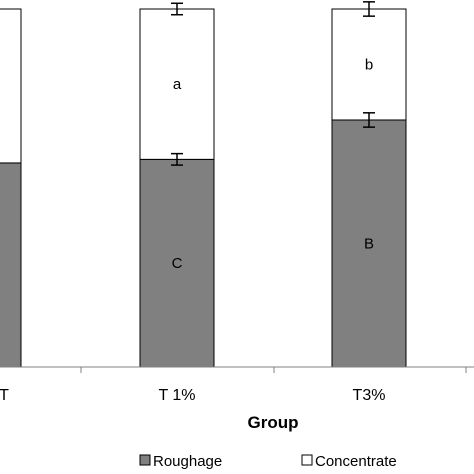  What do you see at coordinates (273, 83) in the screenshot?
I see `error-bar-group` at bounding box center [273, 83].